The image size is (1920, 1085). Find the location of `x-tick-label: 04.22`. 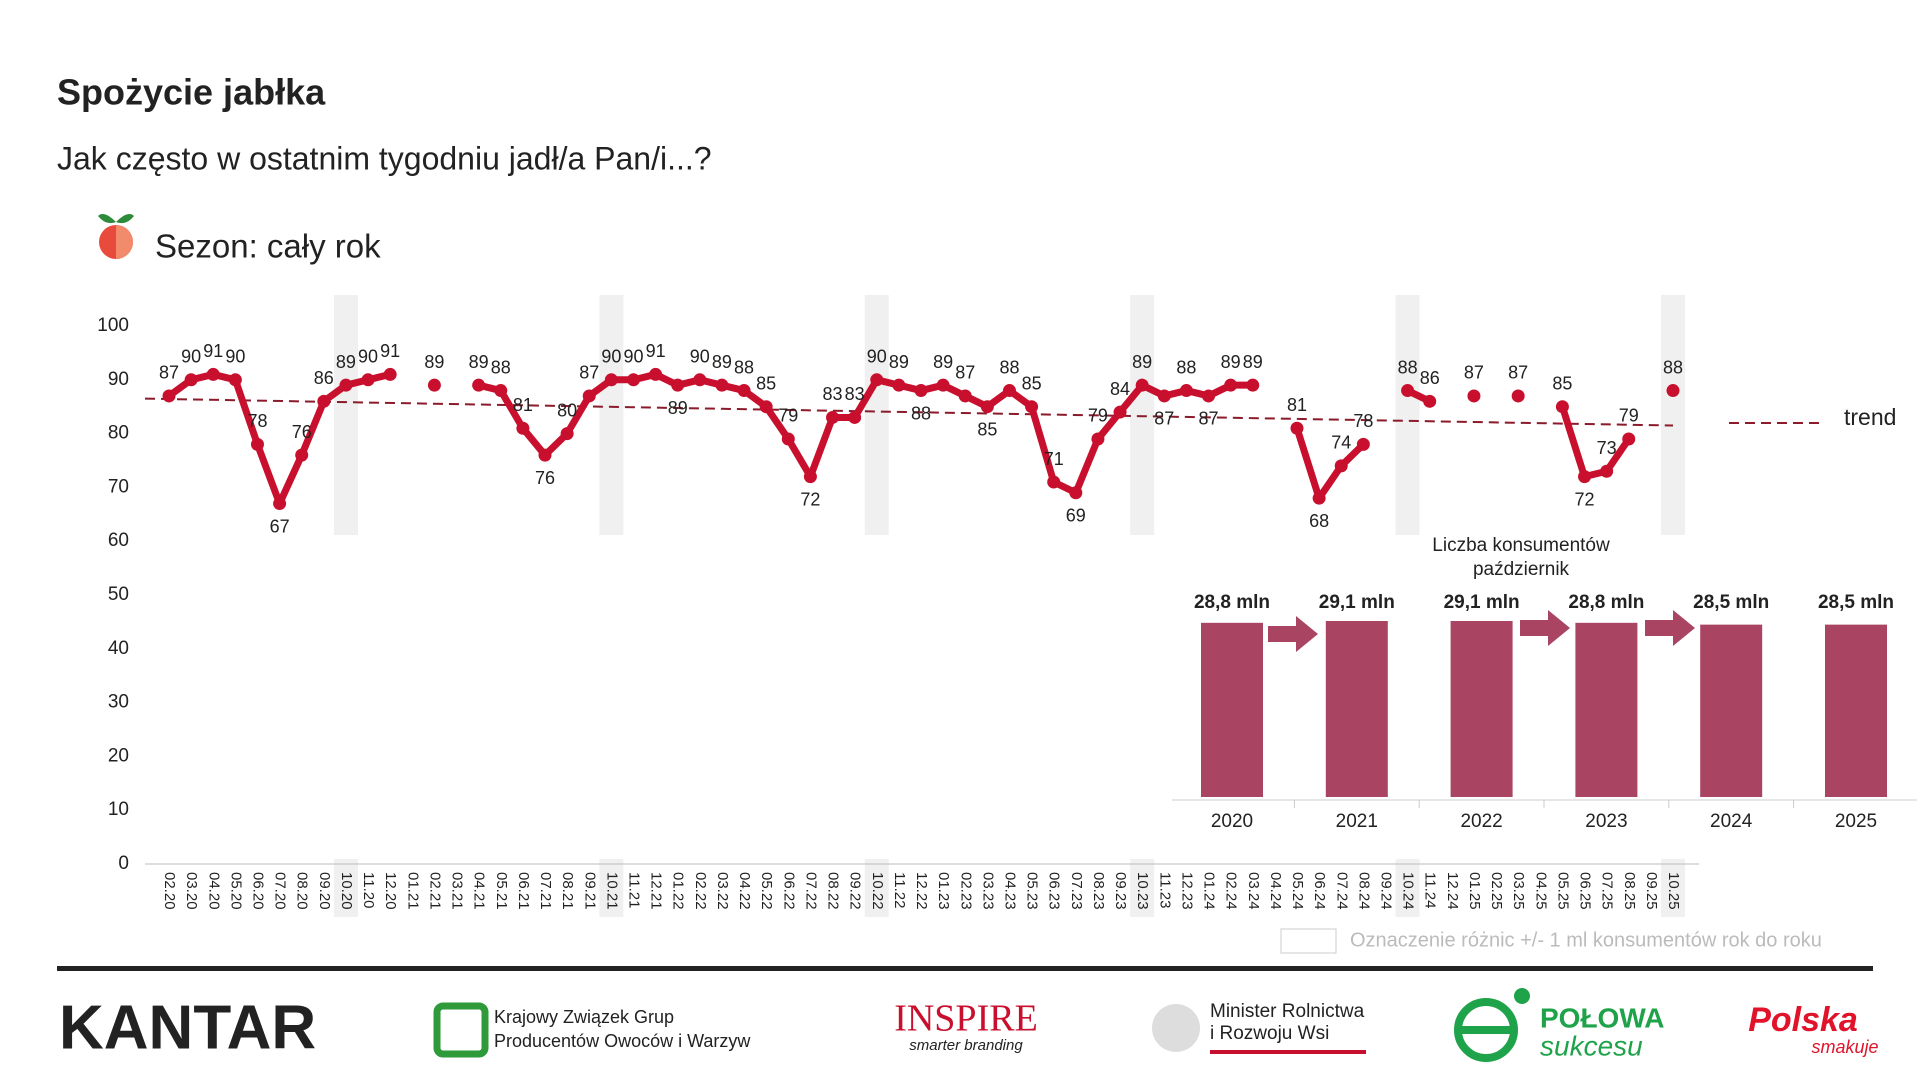

x-tick-label: 04.22 is located at coordinates (744, 891).